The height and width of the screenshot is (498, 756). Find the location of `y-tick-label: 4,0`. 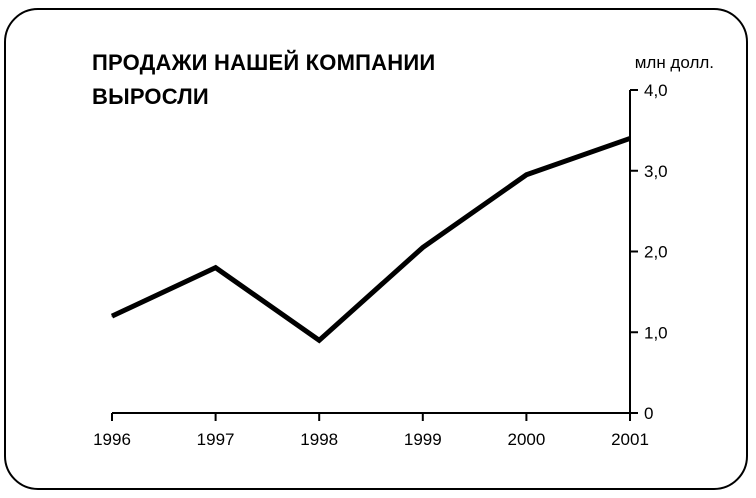

y-tick-label: 4,0 is located at coordinates (656, 90).